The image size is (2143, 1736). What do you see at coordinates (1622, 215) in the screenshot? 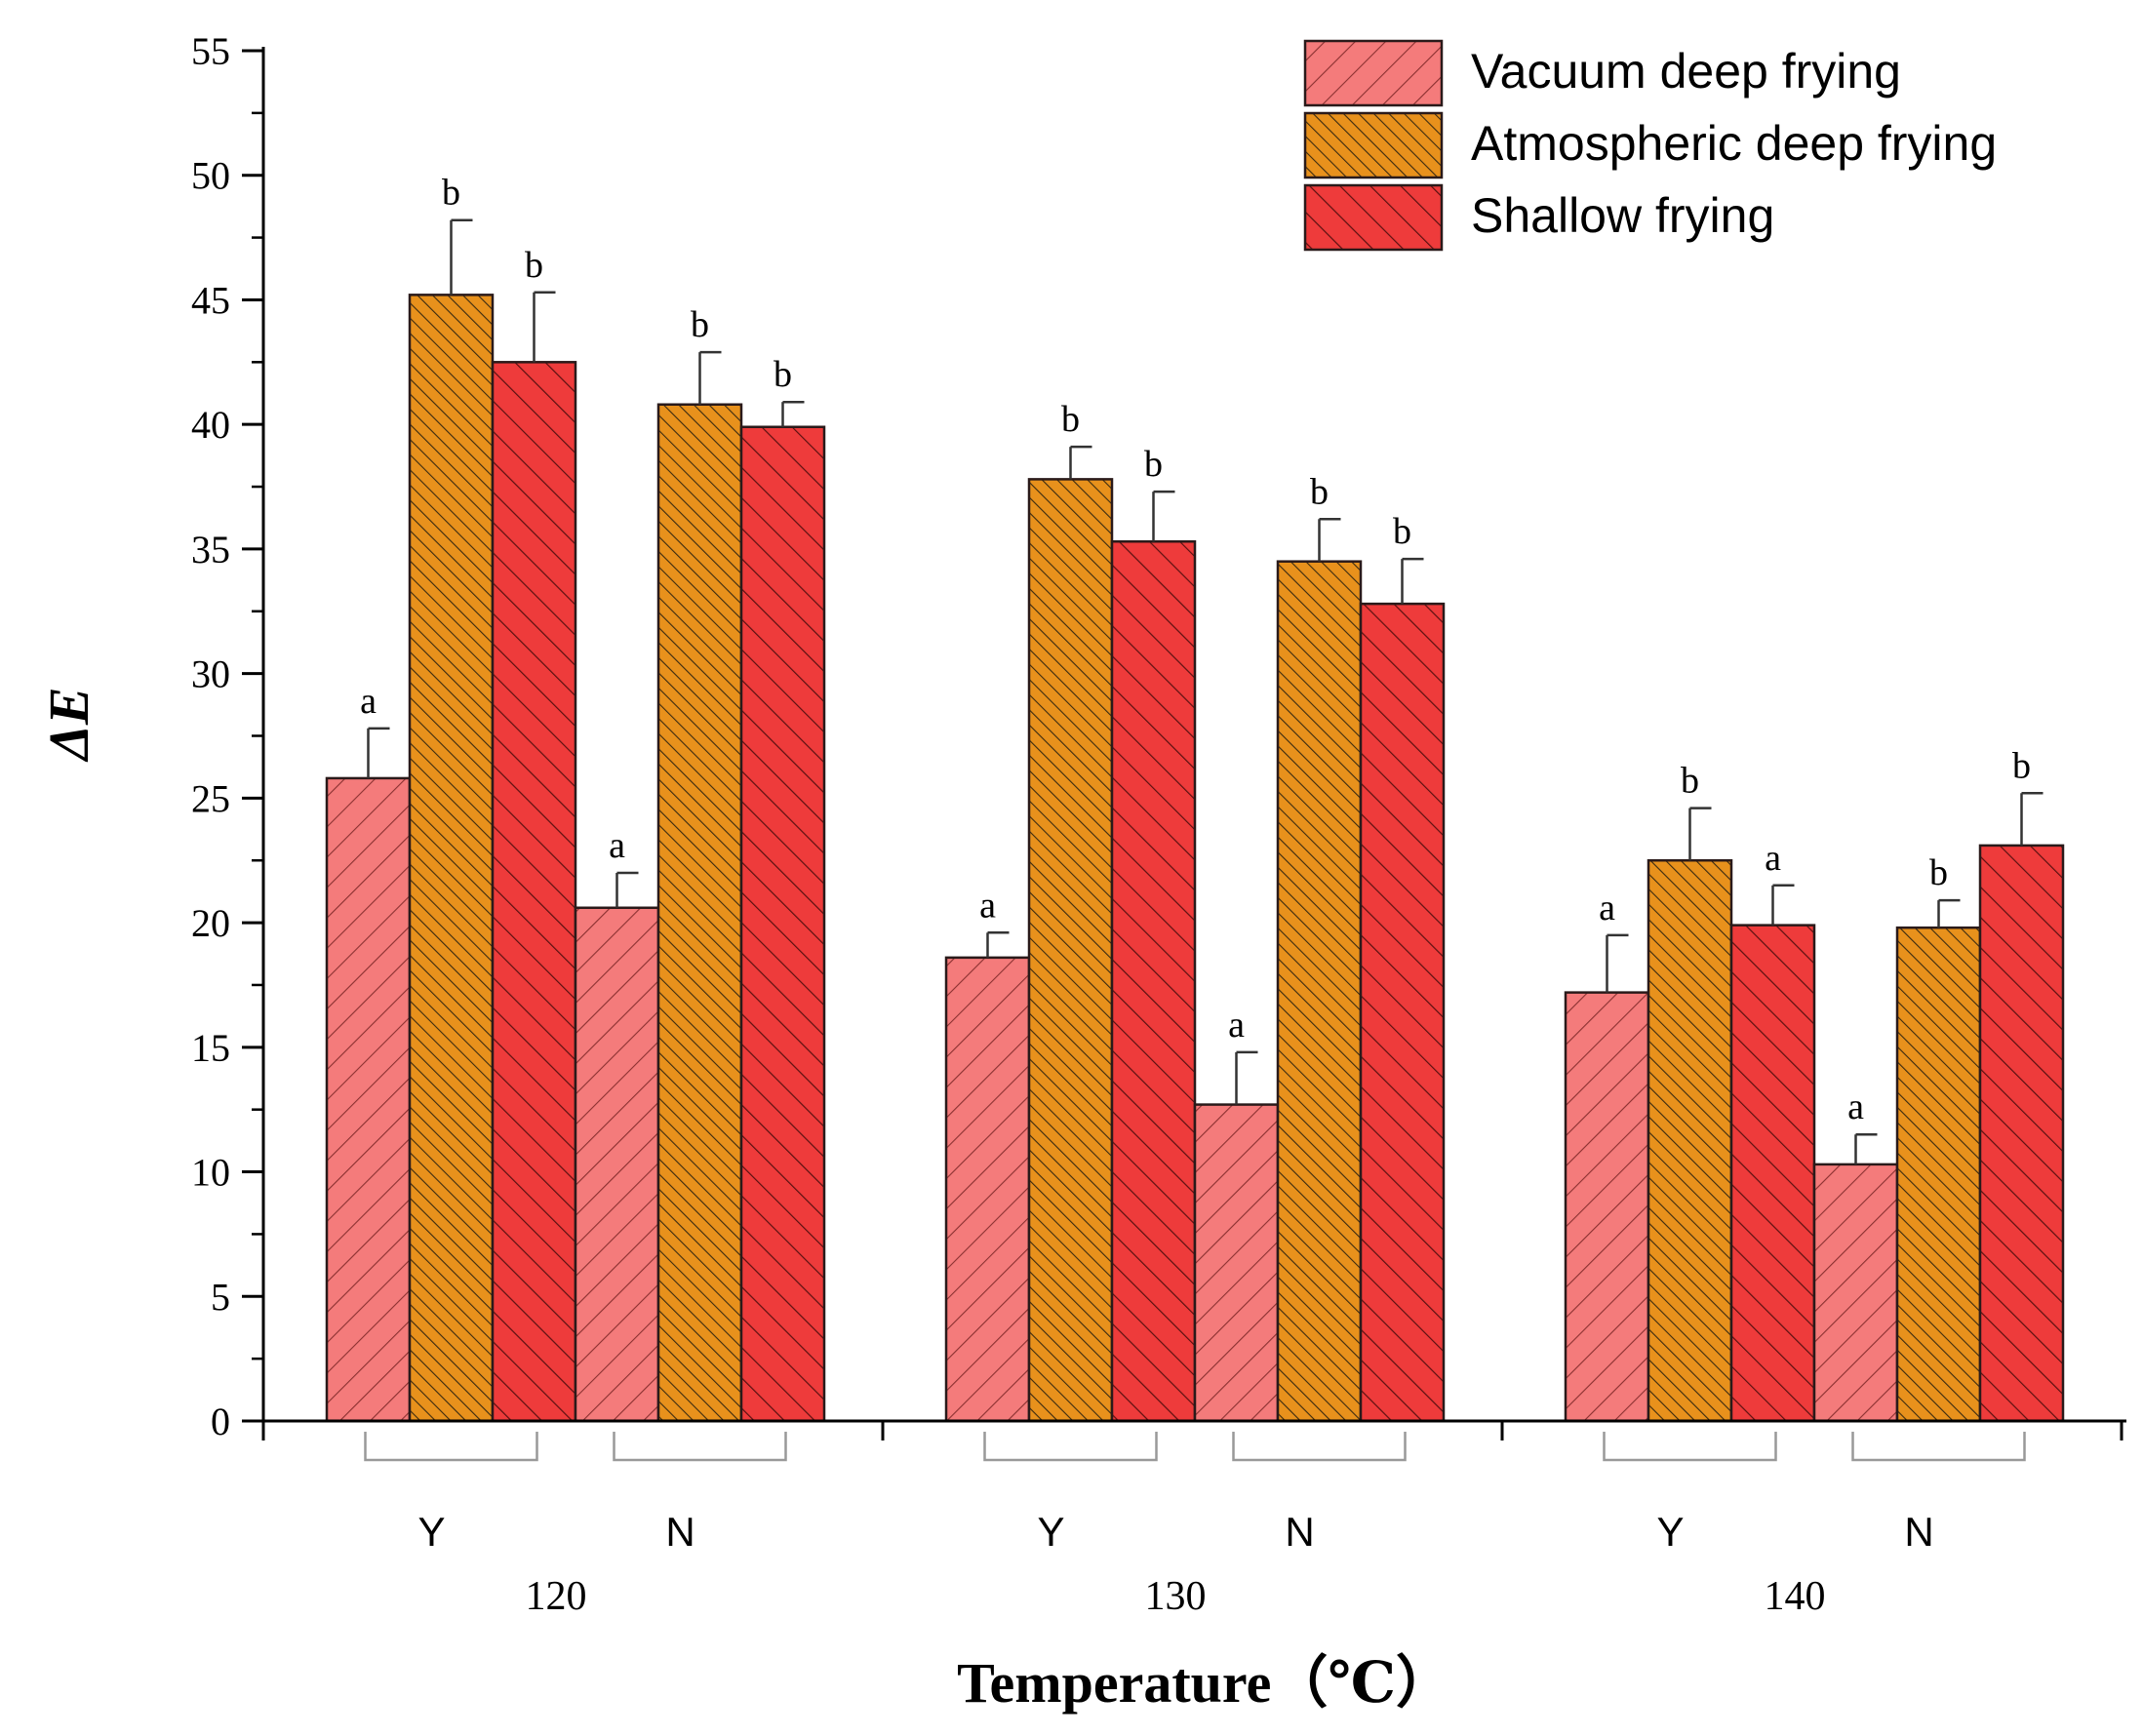
I see `legend-label: Shallow frying` at bounding box center [1622, 215].